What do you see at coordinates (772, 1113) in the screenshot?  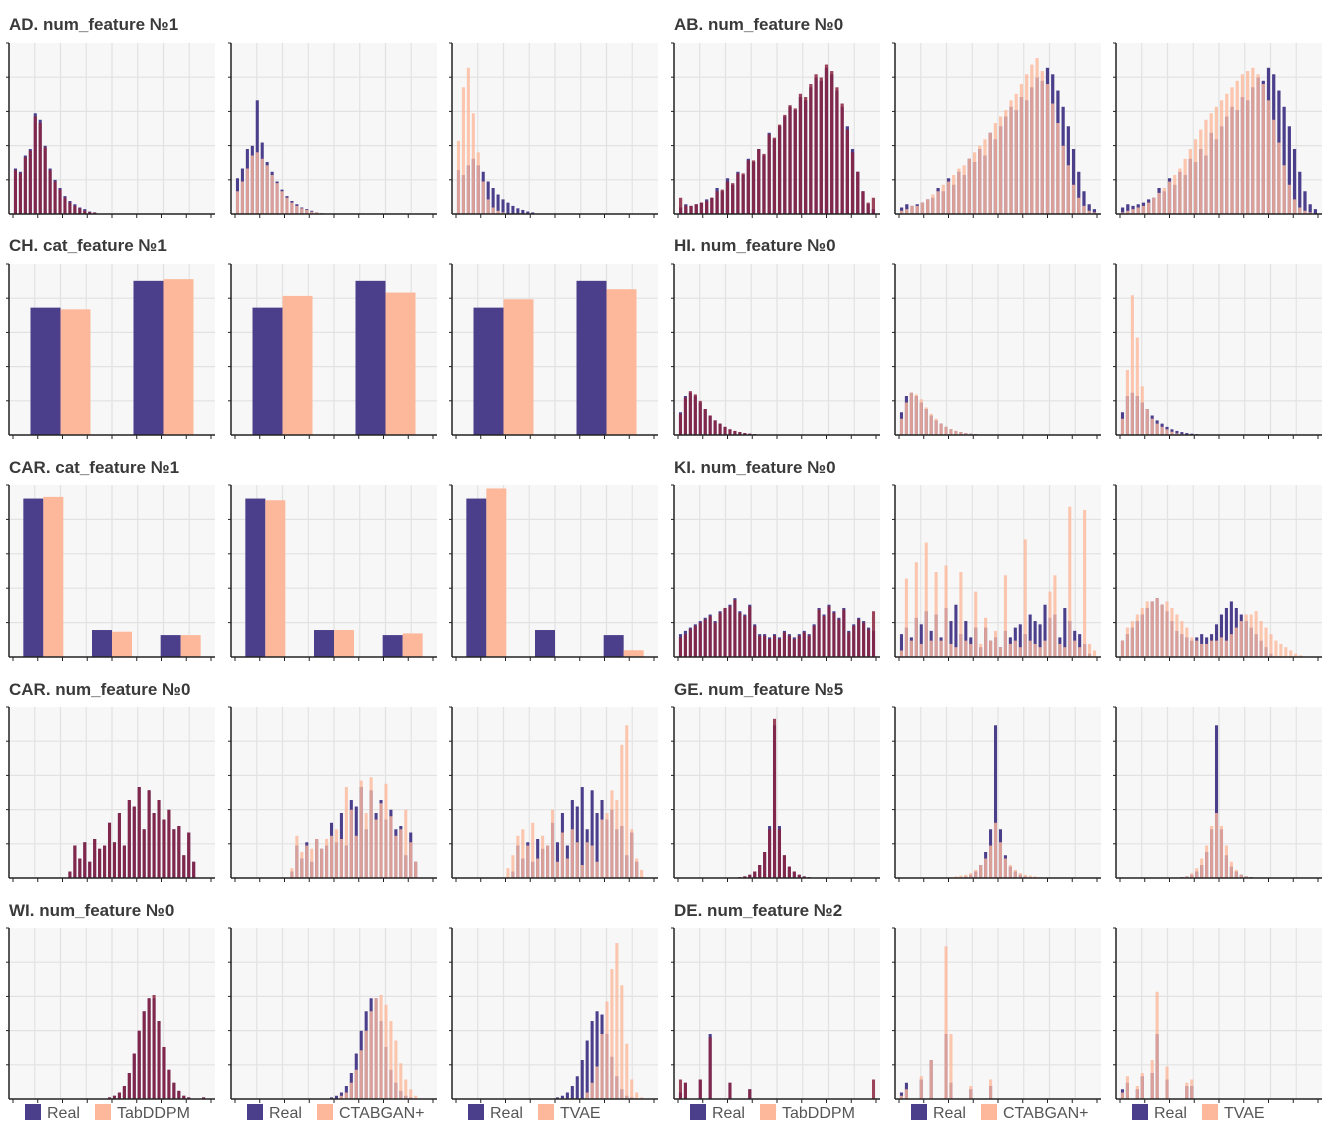 I see `legend-3: Real TabDDPM` at bounding box center [772, 1113].